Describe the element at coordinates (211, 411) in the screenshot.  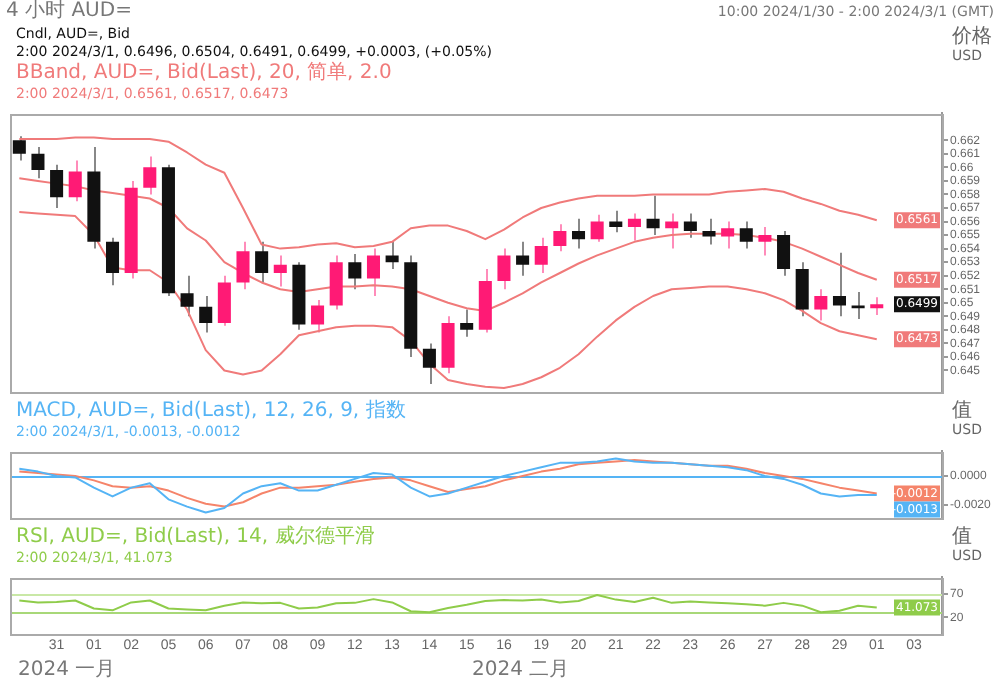
I see `text: MACD, AUD=, Bid(Last), 12, 26, 9, 指数` at that location.